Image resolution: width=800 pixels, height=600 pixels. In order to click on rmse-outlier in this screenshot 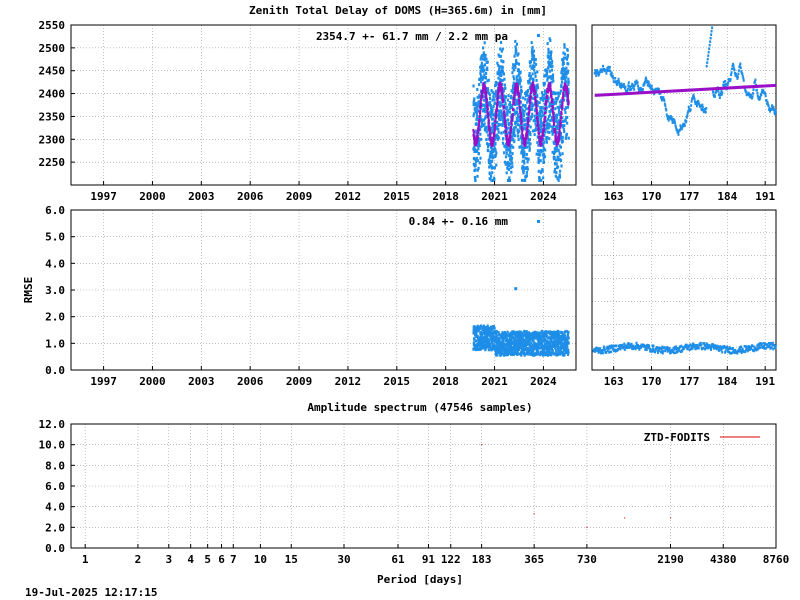, I will do `click(516, 289)`.